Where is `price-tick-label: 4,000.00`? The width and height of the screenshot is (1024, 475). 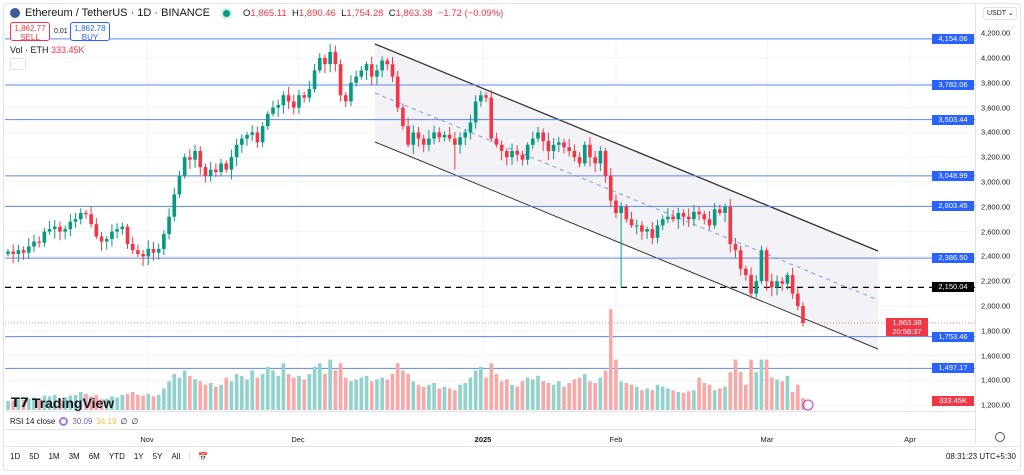
price-tick-label: 4,000.00 is located at coordinates (996, 58).